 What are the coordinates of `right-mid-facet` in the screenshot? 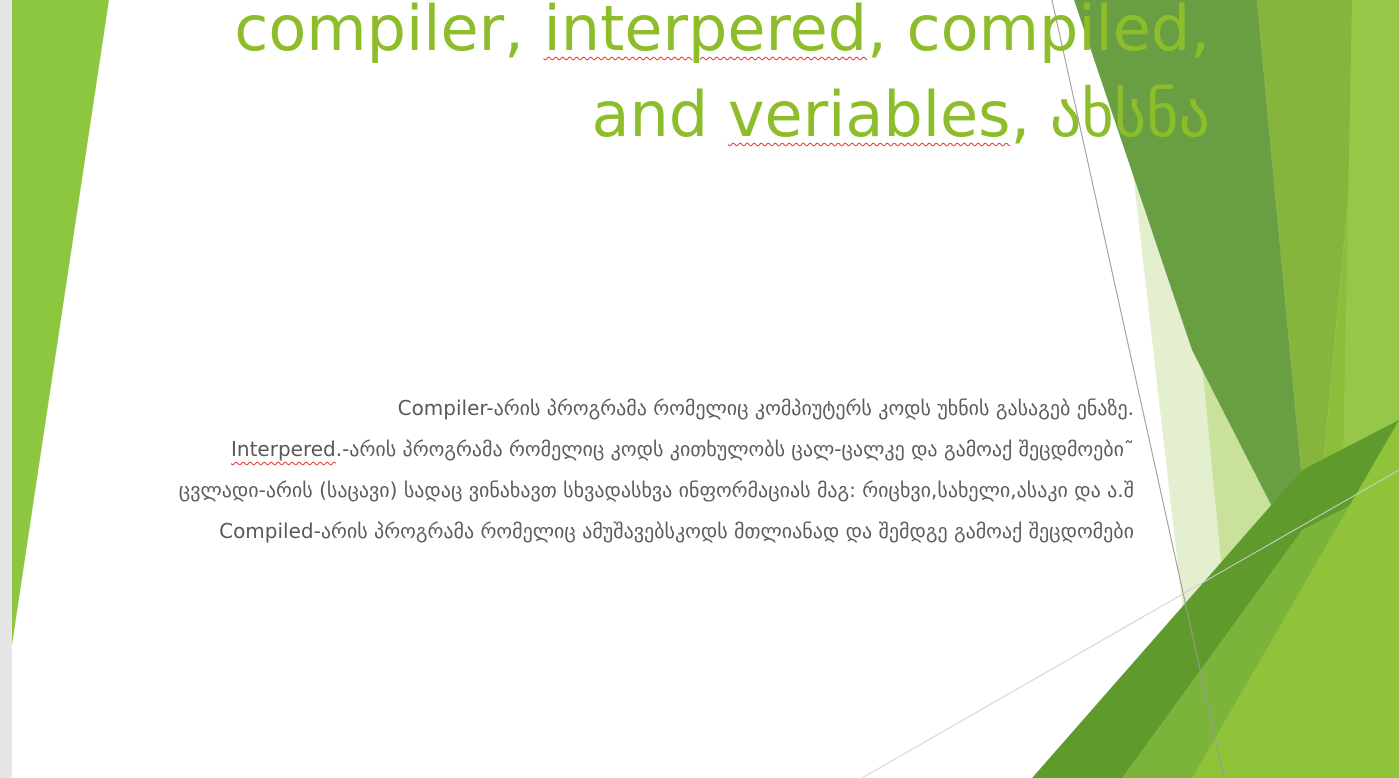 It's located at (1312, 292).